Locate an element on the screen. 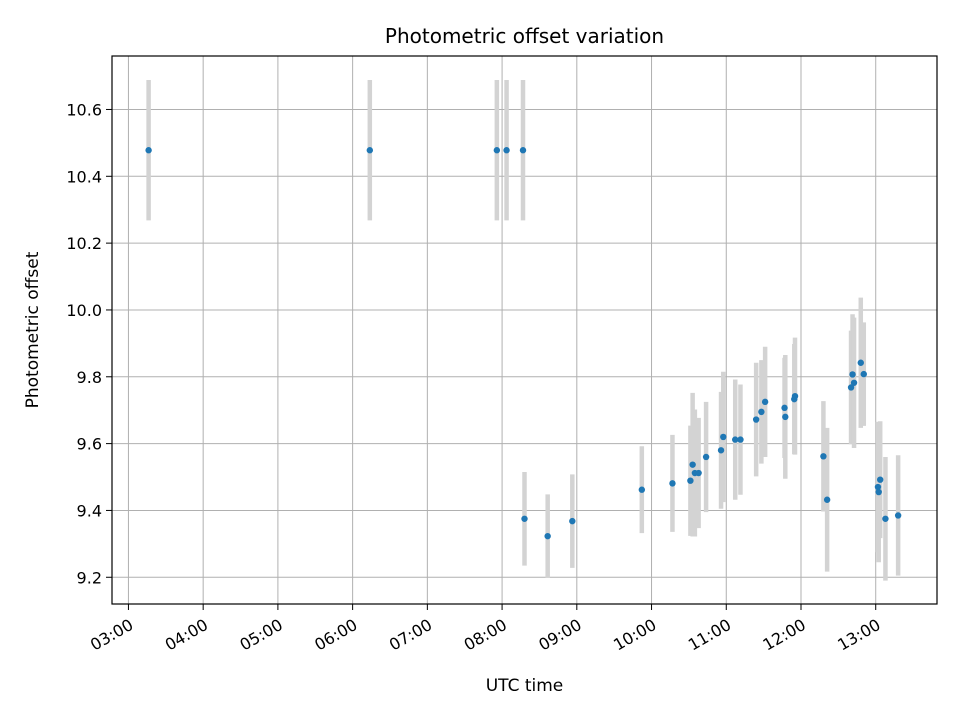 This screenshot has width=960, height=720. y-tick-label: 10.6 is located at coordinates (84, 109).